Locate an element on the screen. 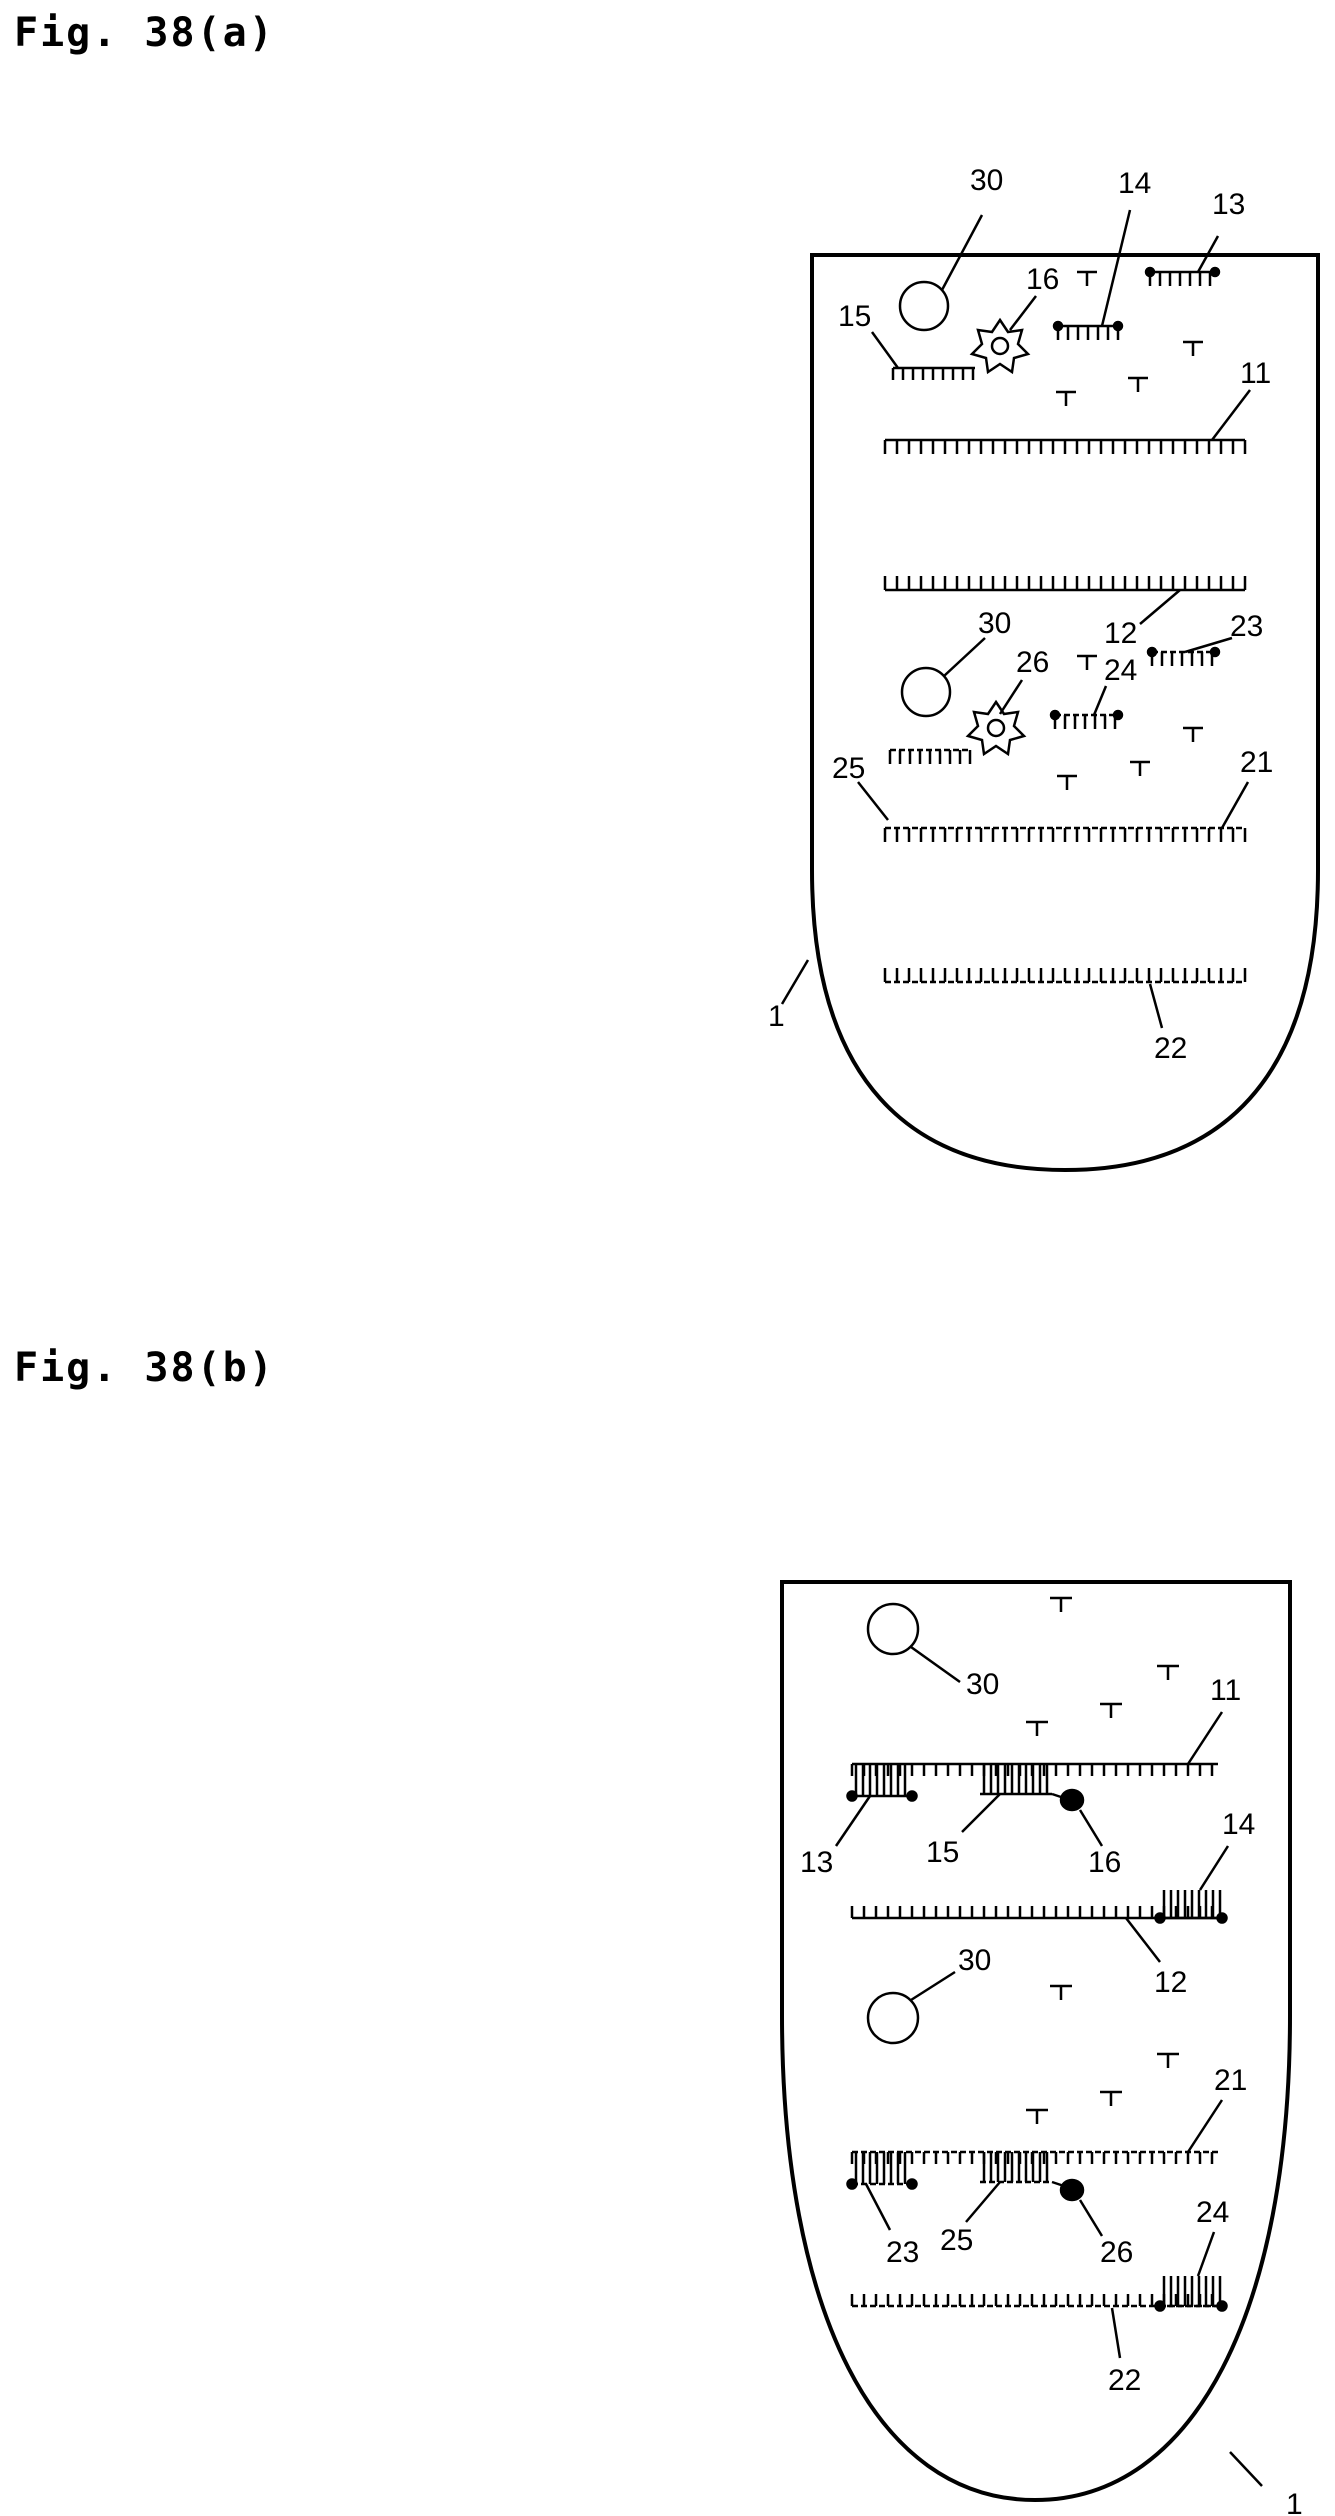 This screenshot has height=2516, width=1335. leader-line-25-b is located at coordinates (983, 2202).